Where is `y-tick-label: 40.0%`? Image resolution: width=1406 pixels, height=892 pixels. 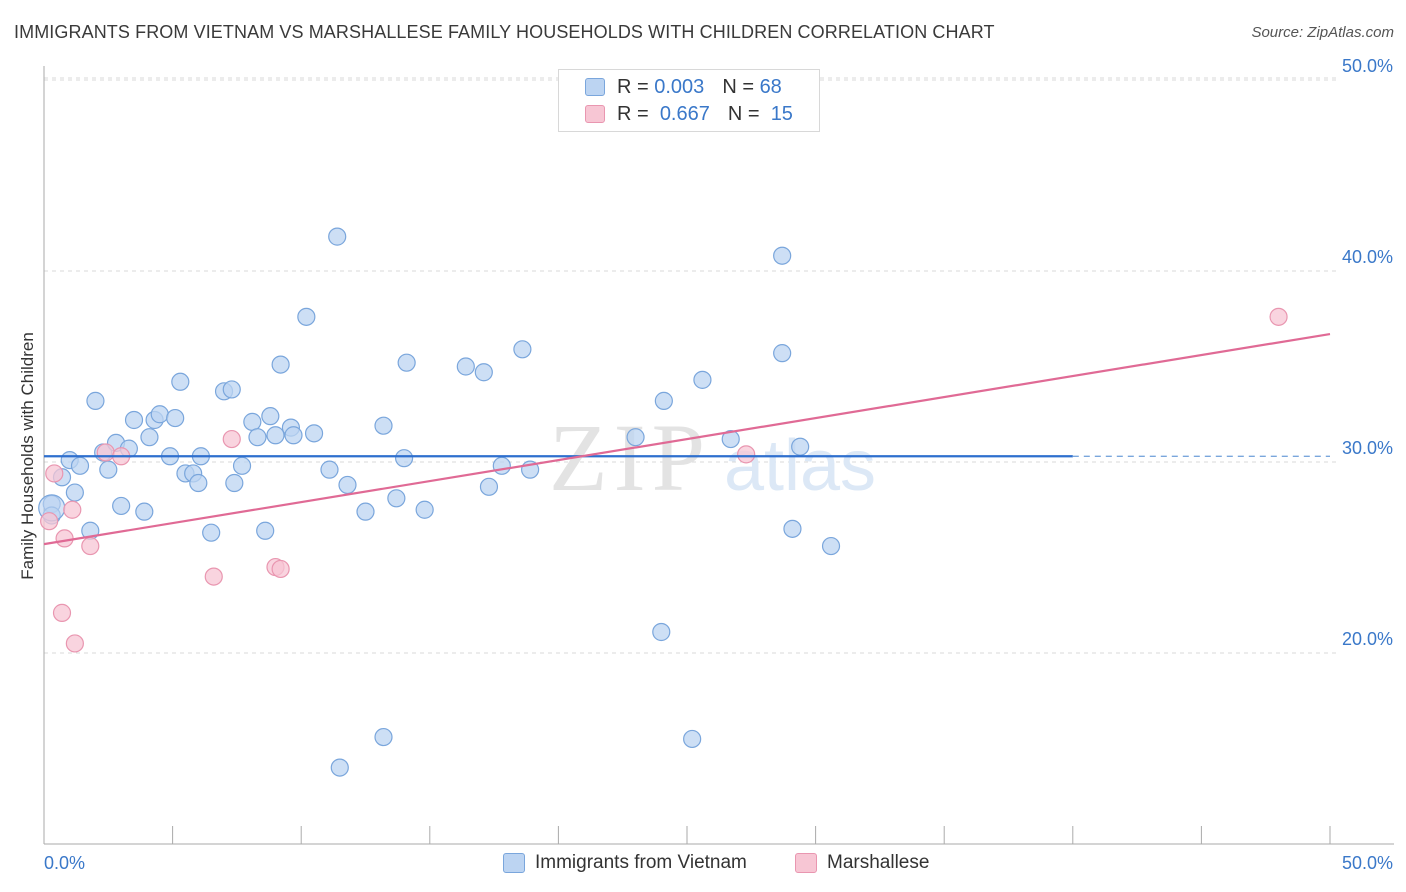
y-tick-label: 40.0% is located at coordinates (1367, 257).